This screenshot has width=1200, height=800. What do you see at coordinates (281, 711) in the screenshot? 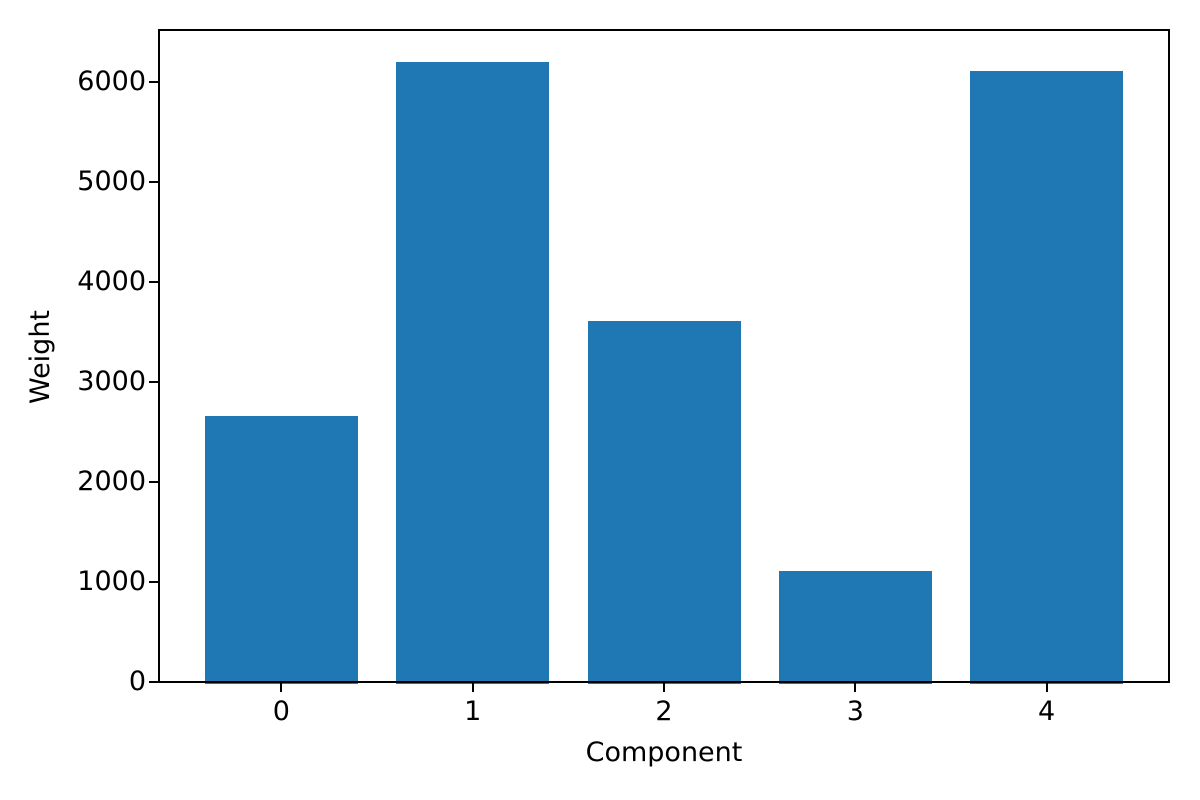
I see `x-tick-label: 0` at bounding box center [281, 711].